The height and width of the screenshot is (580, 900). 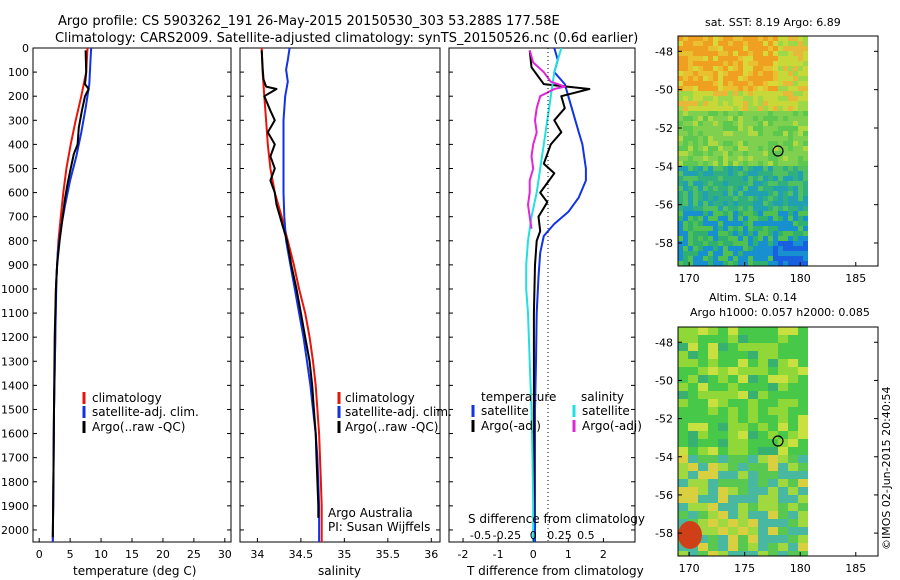 I want to click on x-tick-label: 34, so click(x=257, y=554).